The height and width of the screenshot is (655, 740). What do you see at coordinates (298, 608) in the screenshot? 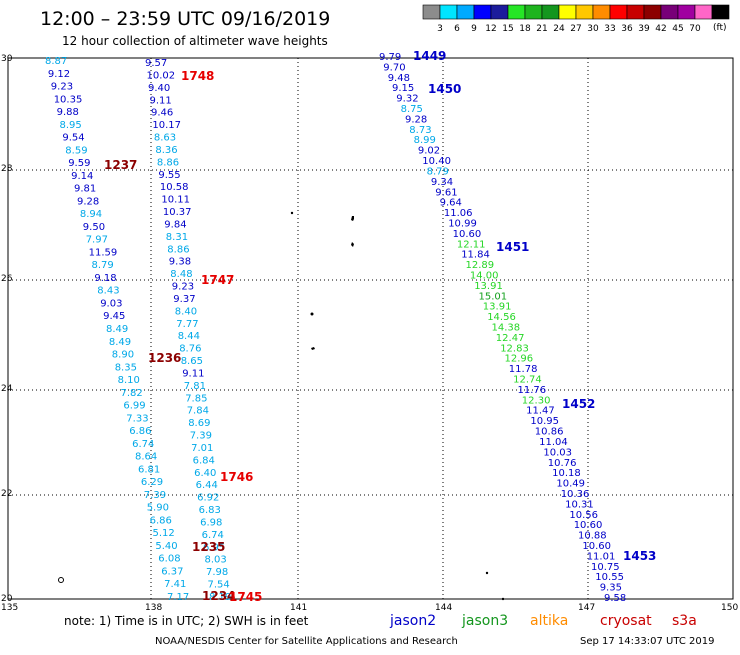
I see `lon-label-141: 141` at bounding box center [298, 608].